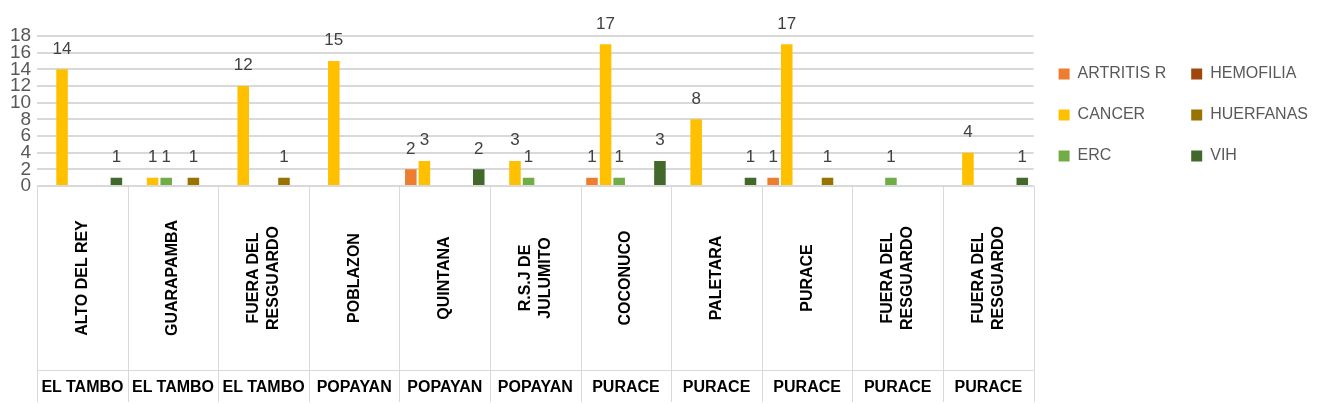 This screenshot has width=1328, height=404. Describe the element at coordinates (1223, 155) in the screenshot. I see `legend-label: VIH` at that location.